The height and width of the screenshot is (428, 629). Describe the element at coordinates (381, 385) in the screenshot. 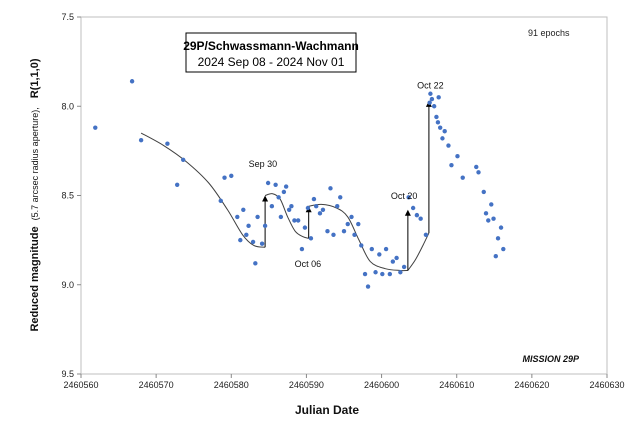

I see `x-tick-label: 2460600` at that location.